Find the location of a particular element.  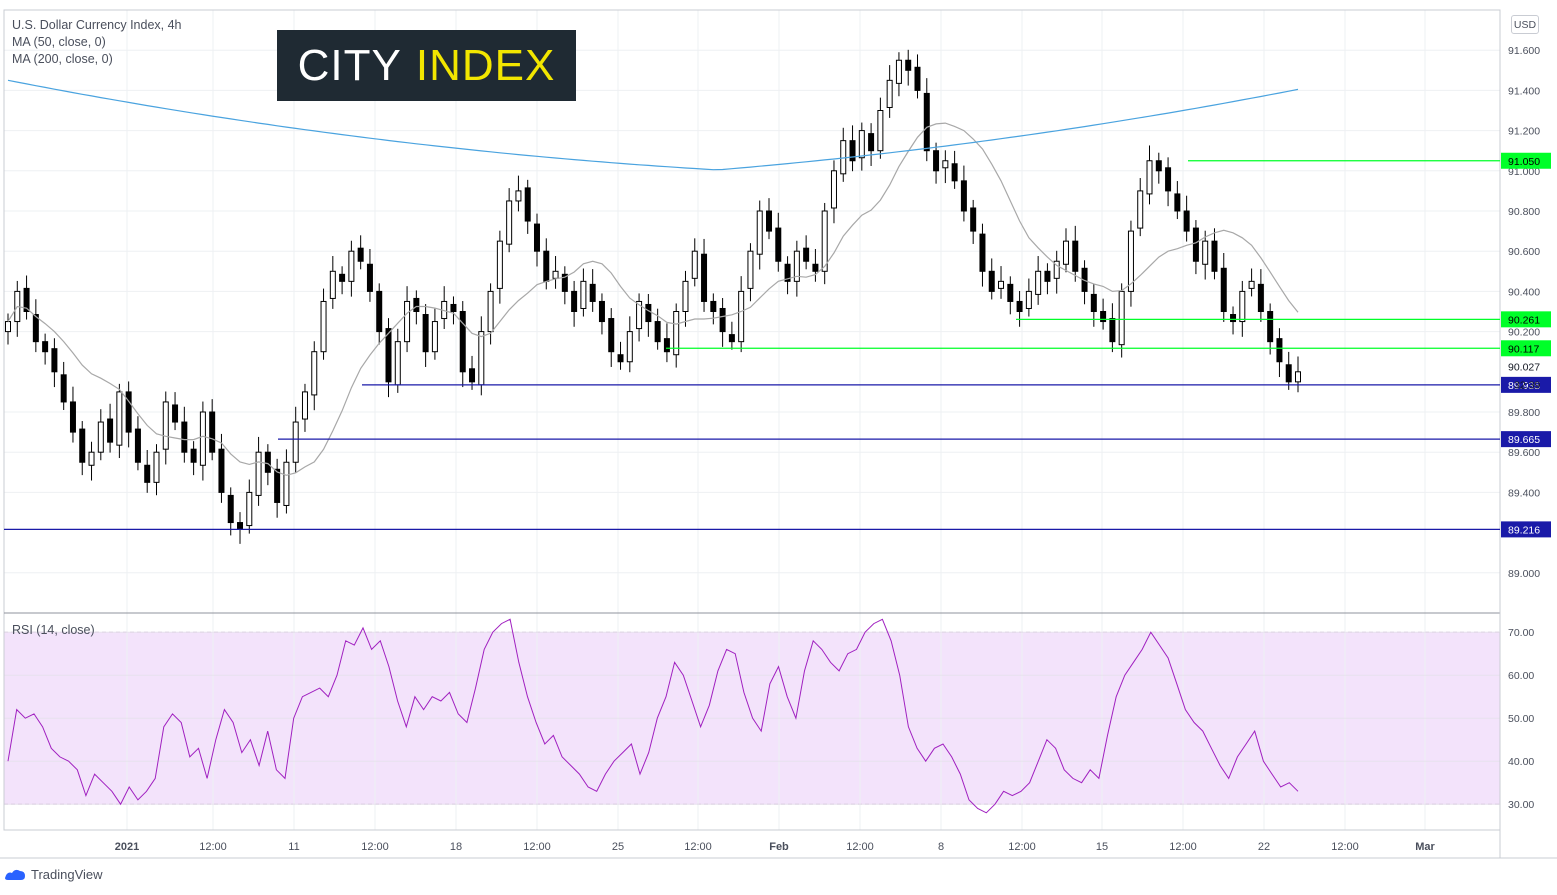

level-price-label: 90.117 is located at coordinates (1523, 349).